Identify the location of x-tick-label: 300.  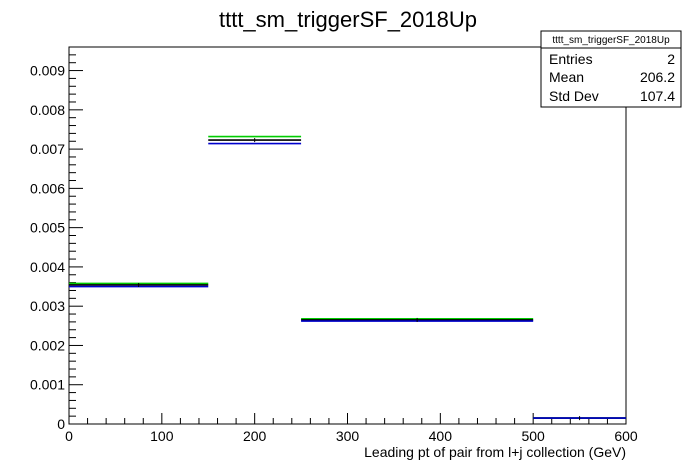
(348, 436).